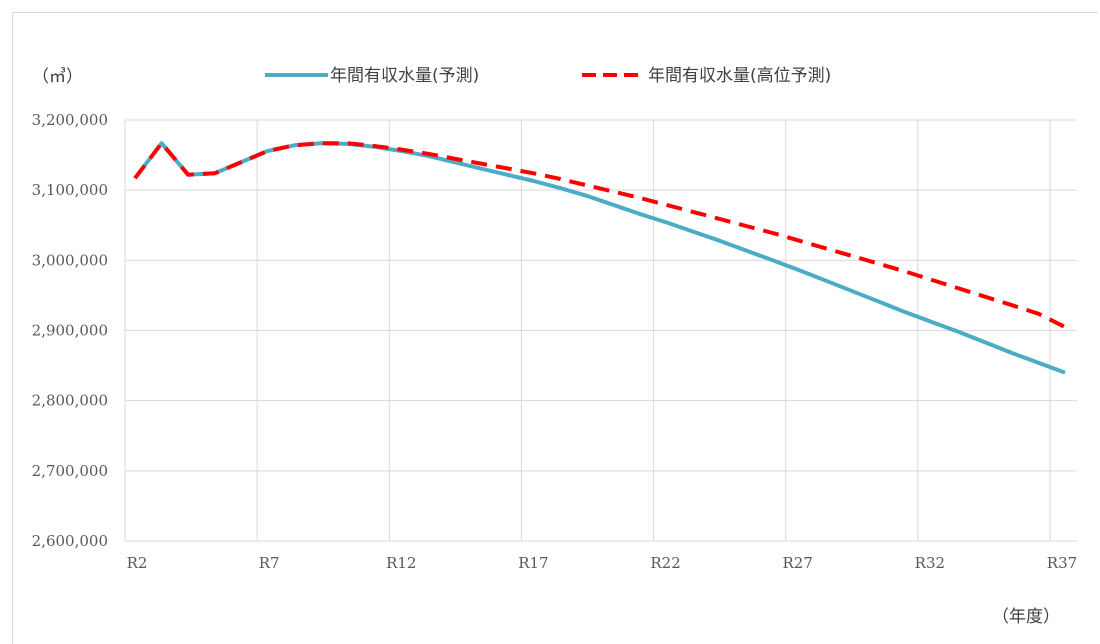  Describe the element at coordinates (70, 401) in the screenshot. I see `y-tick-label: 2,800,000` at that location.